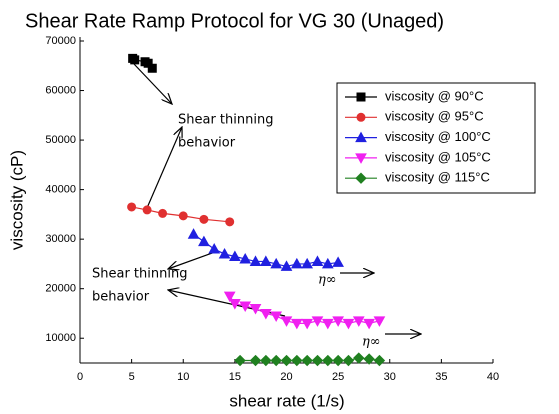 The height and width of the screenshot is (414, 559). I want to click on x-tick-label: 30, so click(390, 377).